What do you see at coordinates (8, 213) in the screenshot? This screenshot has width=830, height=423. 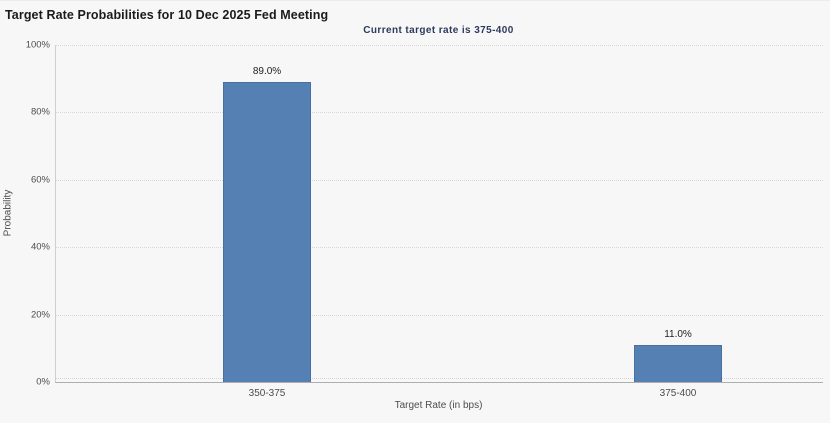 I see `y-axis-title: Probability` at bounding box center [8, 213].